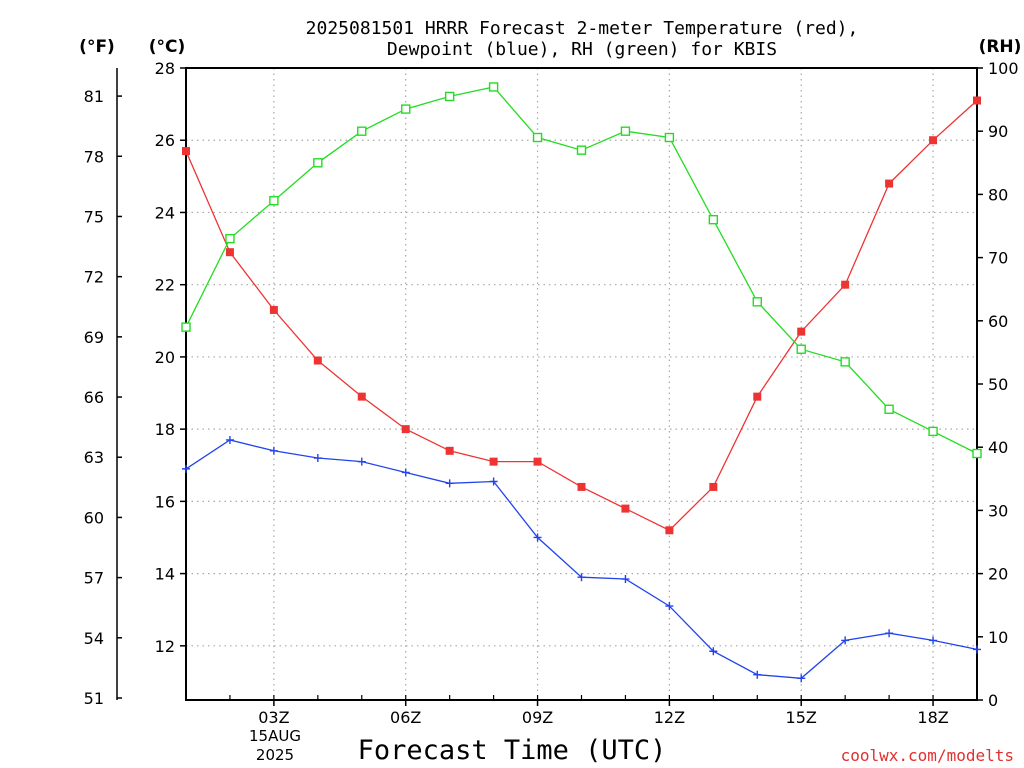 The height and width of the screenshot is (768, 1024). Describe the element at coordinates (94, 216) in the screenshot. I see `fahrenheit-tick-label: 75` at that location.